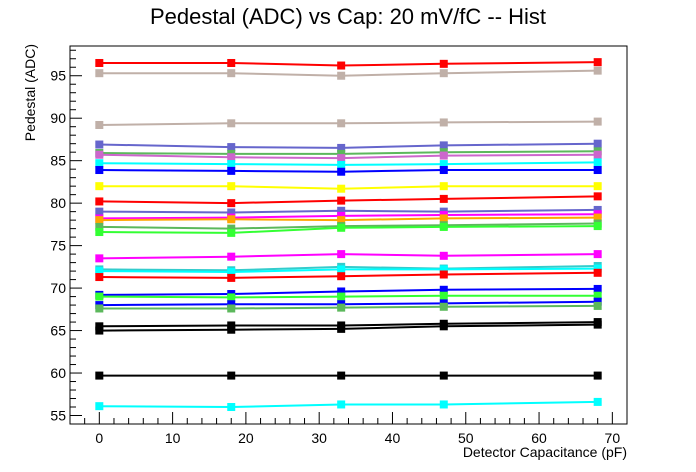 The width and height of the screenshot is (696, 472). What do you see at coordinates (30, 92) in the screenshot?
I see `y-axis-label: Pedestal (ADC)` at bounding box center [30, 92].